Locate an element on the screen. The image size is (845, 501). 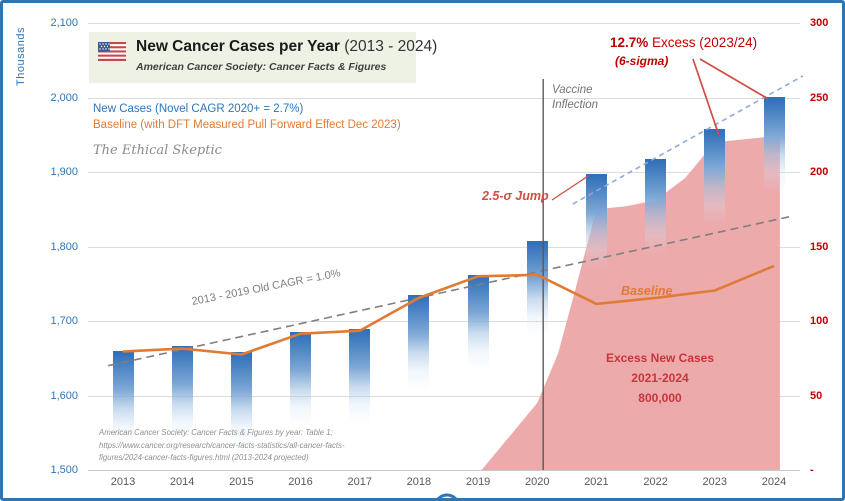
excess-percent-value: 12.7% is located at coordinates (629, 42).